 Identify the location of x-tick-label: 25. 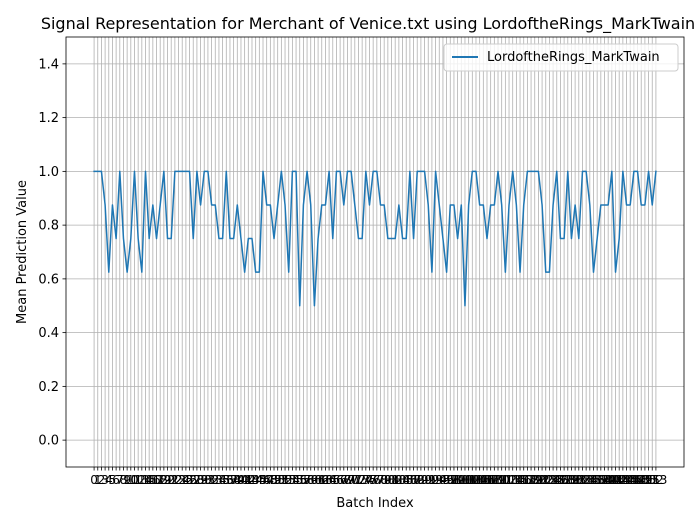
(185, 480).